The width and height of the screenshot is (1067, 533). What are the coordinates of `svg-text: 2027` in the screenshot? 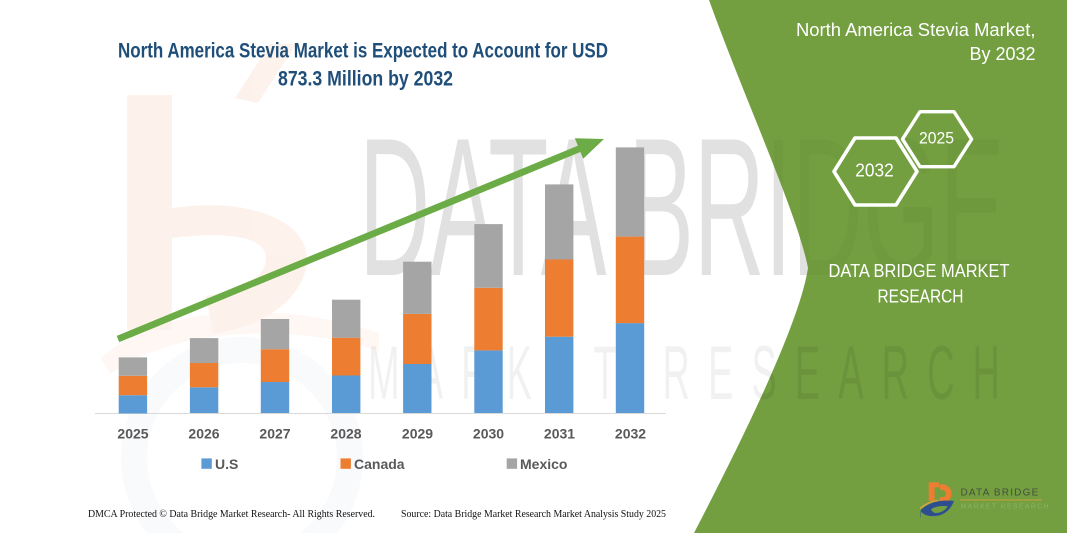 It's located at (274, 434).